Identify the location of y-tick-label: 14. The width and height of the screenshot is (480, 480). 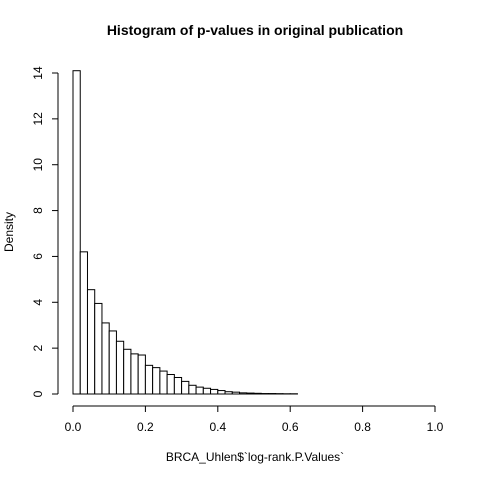
(38, 73).